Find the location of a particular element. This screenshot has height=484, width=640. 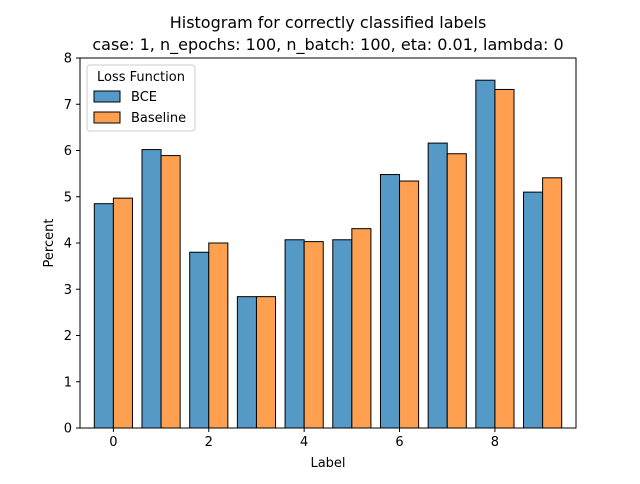

x-tick-label: 0 is located at coordinates (113, 442).